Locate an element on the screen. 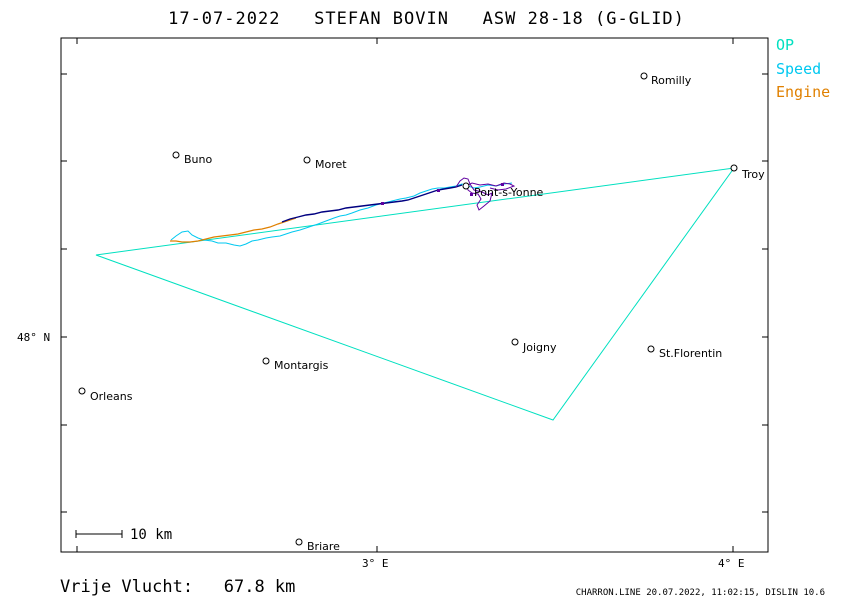 This screenshot has width=853, height=603. town-romilly: Romilly is located at coordinates (666, 79).